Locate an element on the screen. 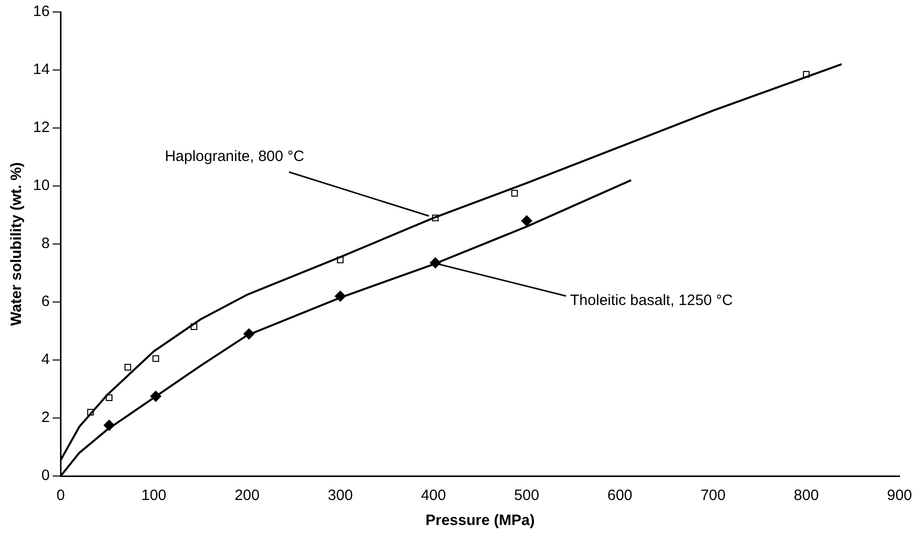 The height and width of the screenshot is (534, 915). x-tick-label: 700 is located at coordinates (713, 495).